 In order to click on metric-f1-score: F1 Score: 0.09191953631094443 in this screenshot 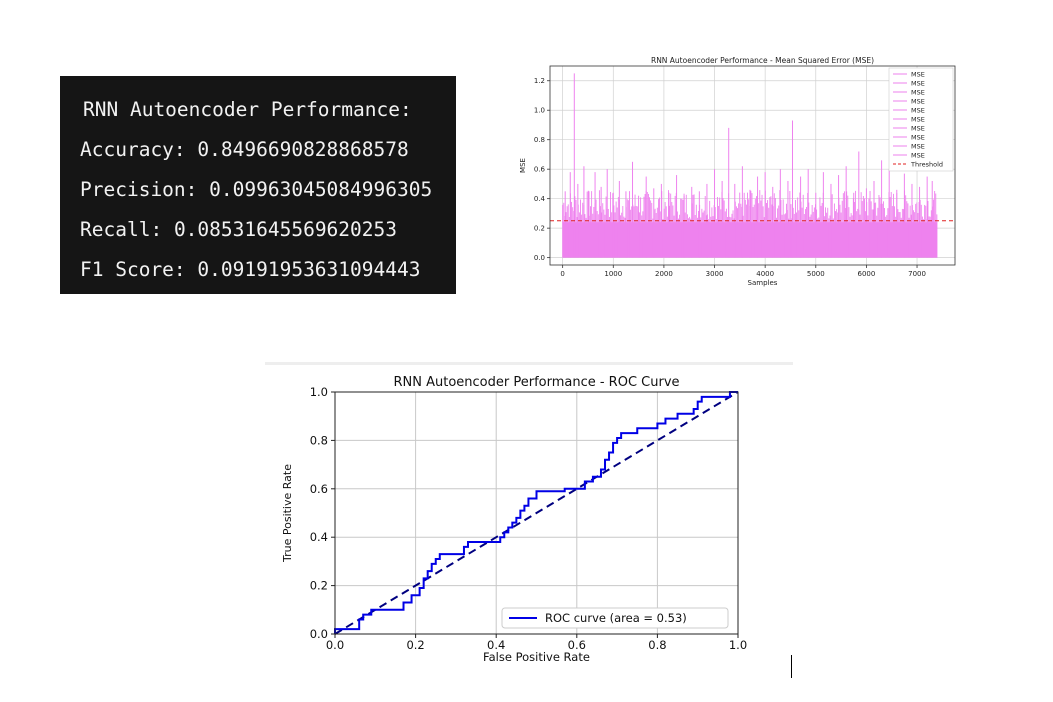, I will do `click(250, 269)`.